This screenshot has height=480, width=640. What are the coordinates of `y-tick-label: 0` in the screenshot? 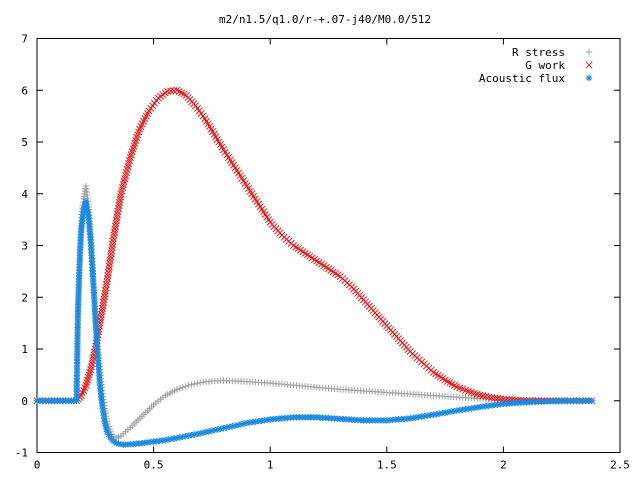 It's located at (24, 401).